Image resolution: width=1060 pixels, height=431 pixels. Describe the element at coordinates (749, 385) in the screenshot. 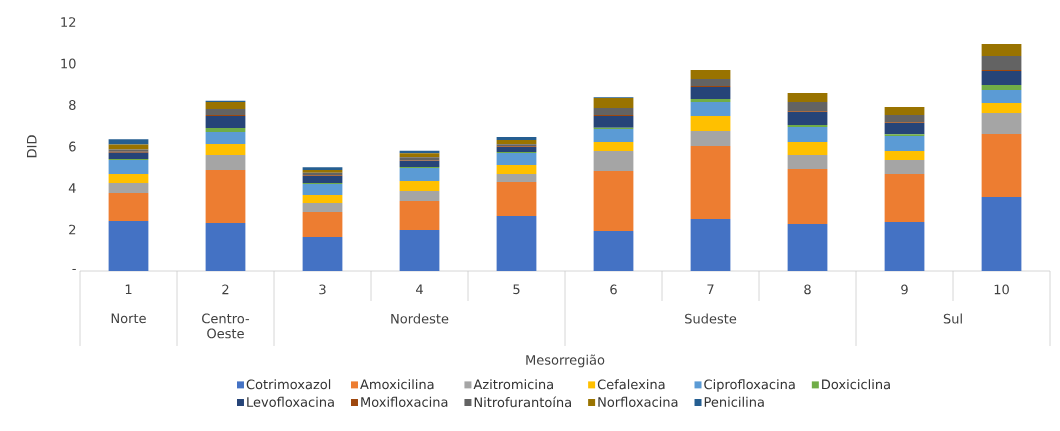

I see `legend-label: Ciprofloxacina` at that location.